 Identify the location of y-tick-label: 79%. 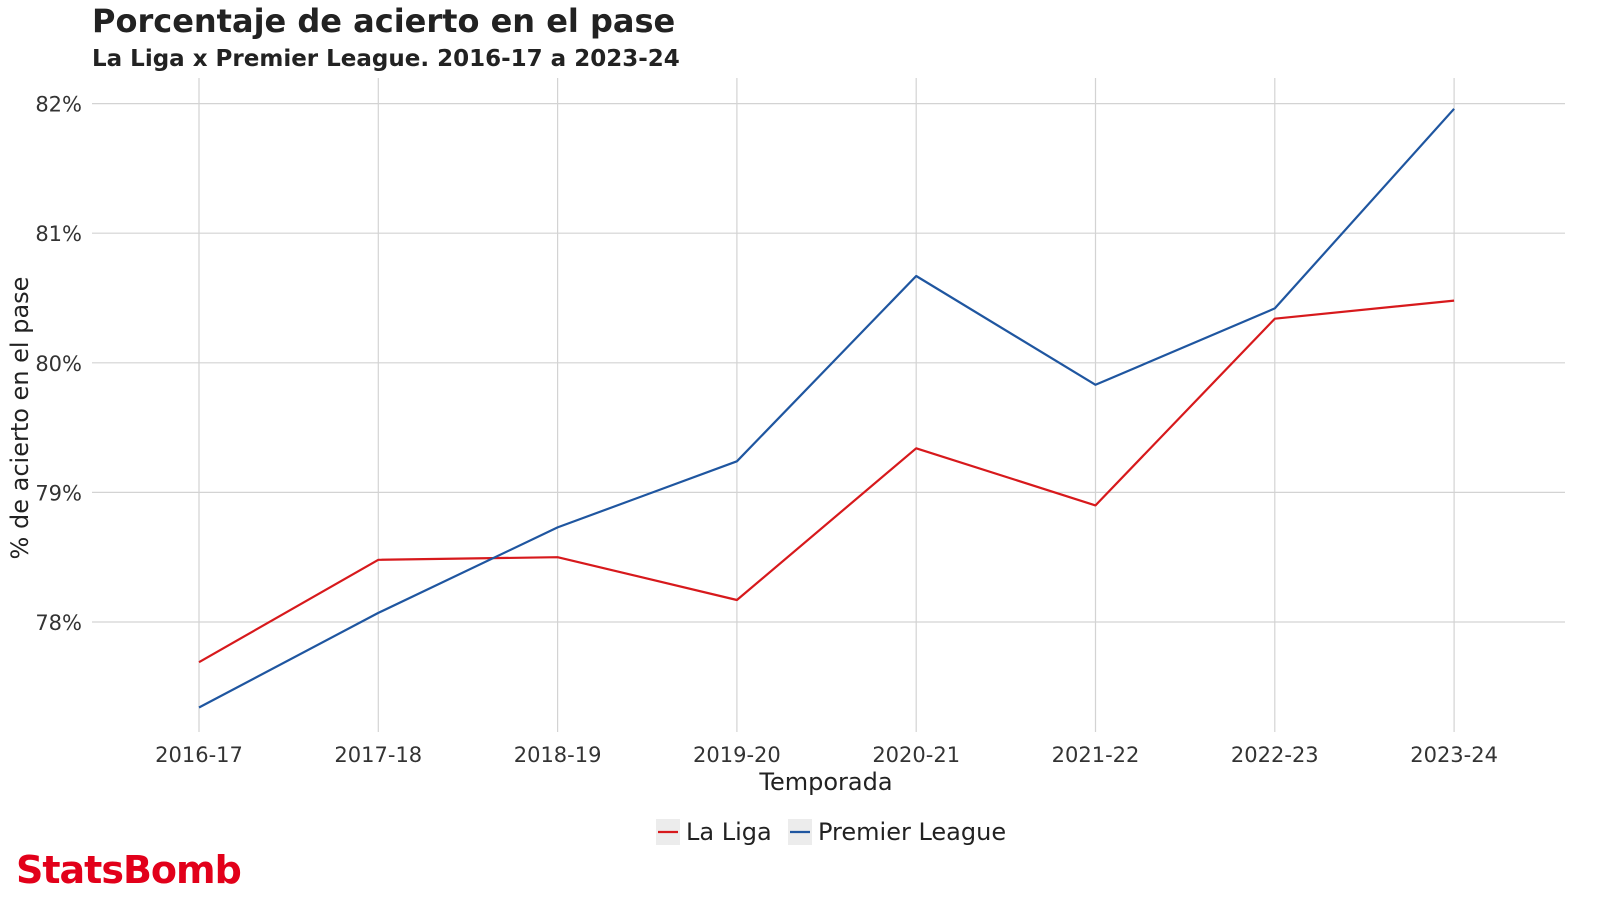
(58, 493).